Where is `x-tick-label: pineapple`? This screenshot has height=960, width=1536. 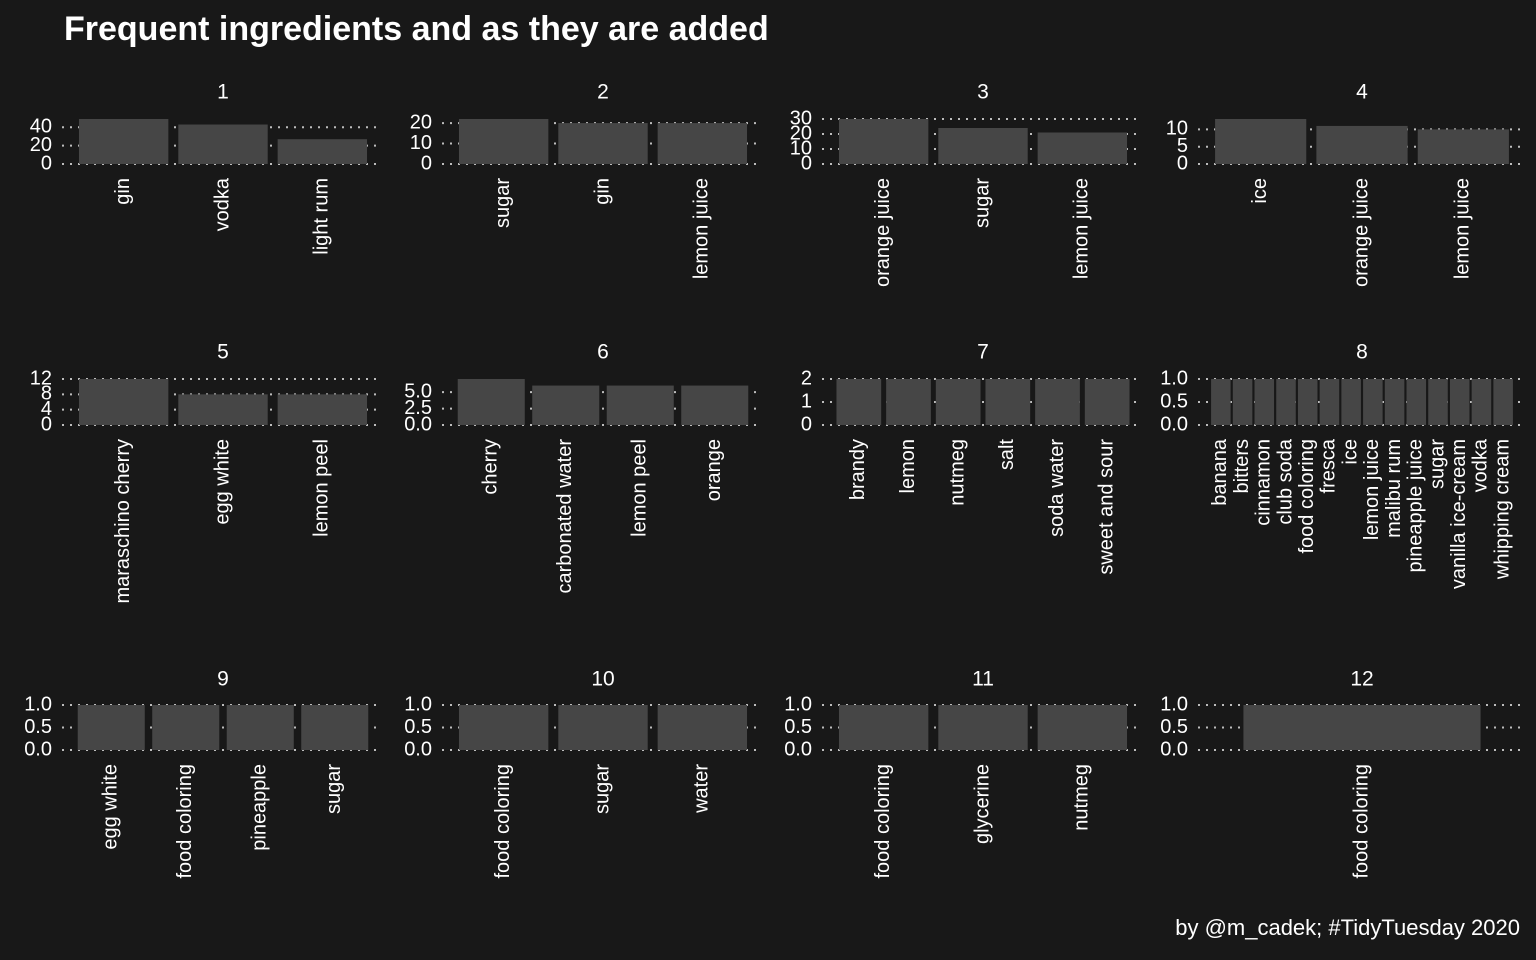
x-tick-label: pineapple is located at coordinates (260, 807).